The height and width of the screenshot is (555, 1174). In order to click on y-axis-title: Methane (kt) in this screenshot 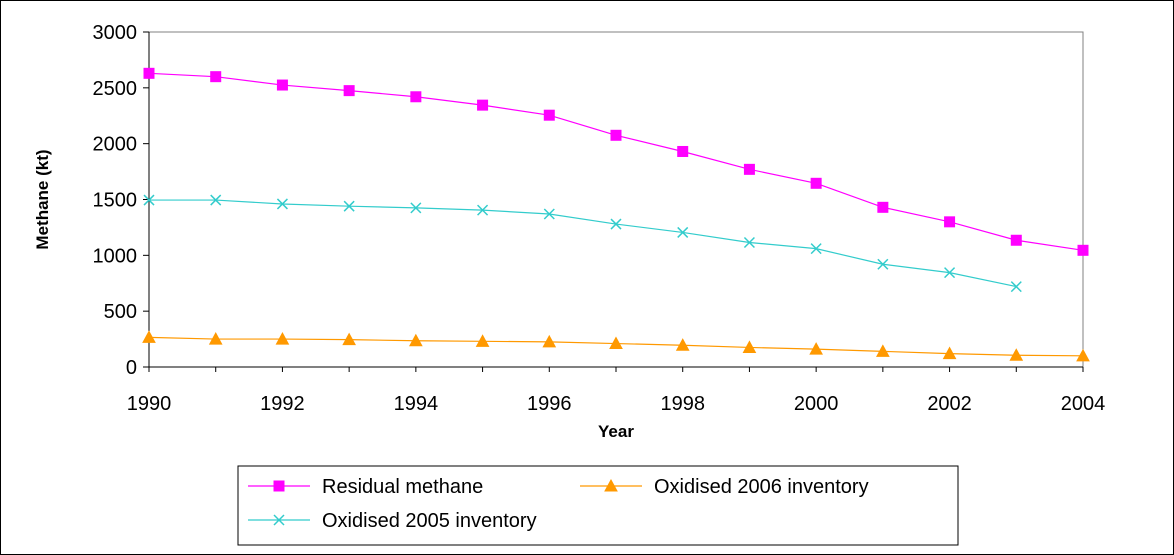, I will do `click(42, 199)`.